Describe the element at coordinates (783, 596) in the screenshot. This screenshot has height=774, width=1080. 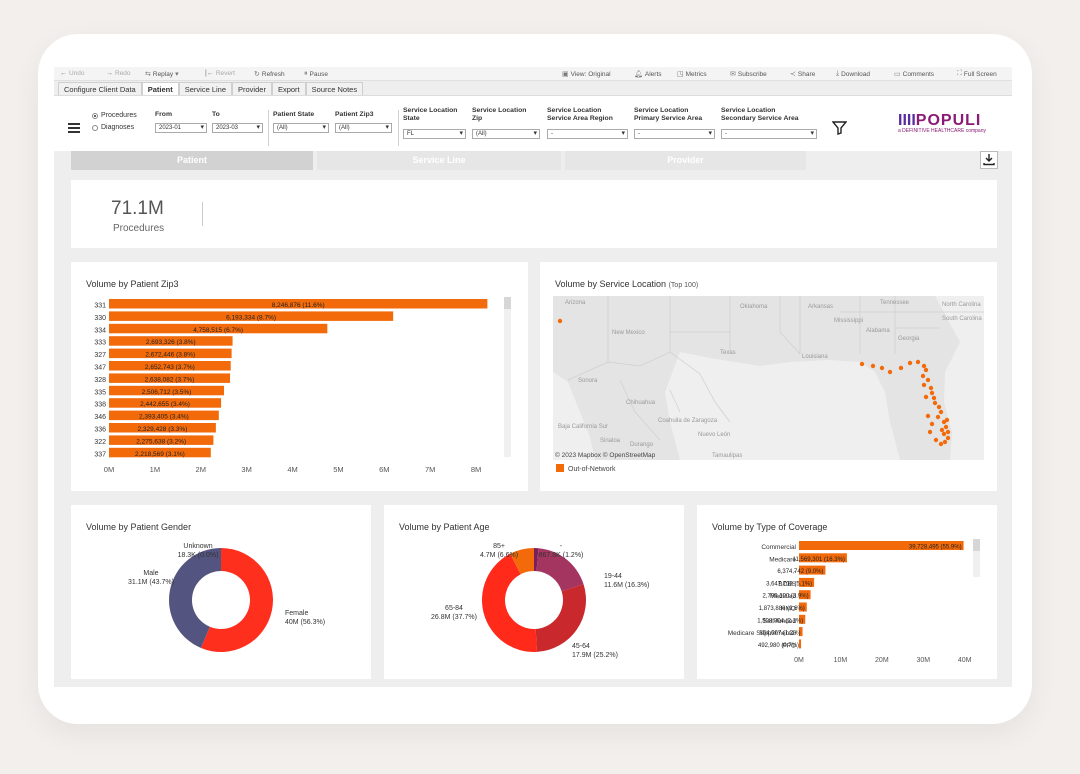
I see `category-label: Medicaid` at that location.